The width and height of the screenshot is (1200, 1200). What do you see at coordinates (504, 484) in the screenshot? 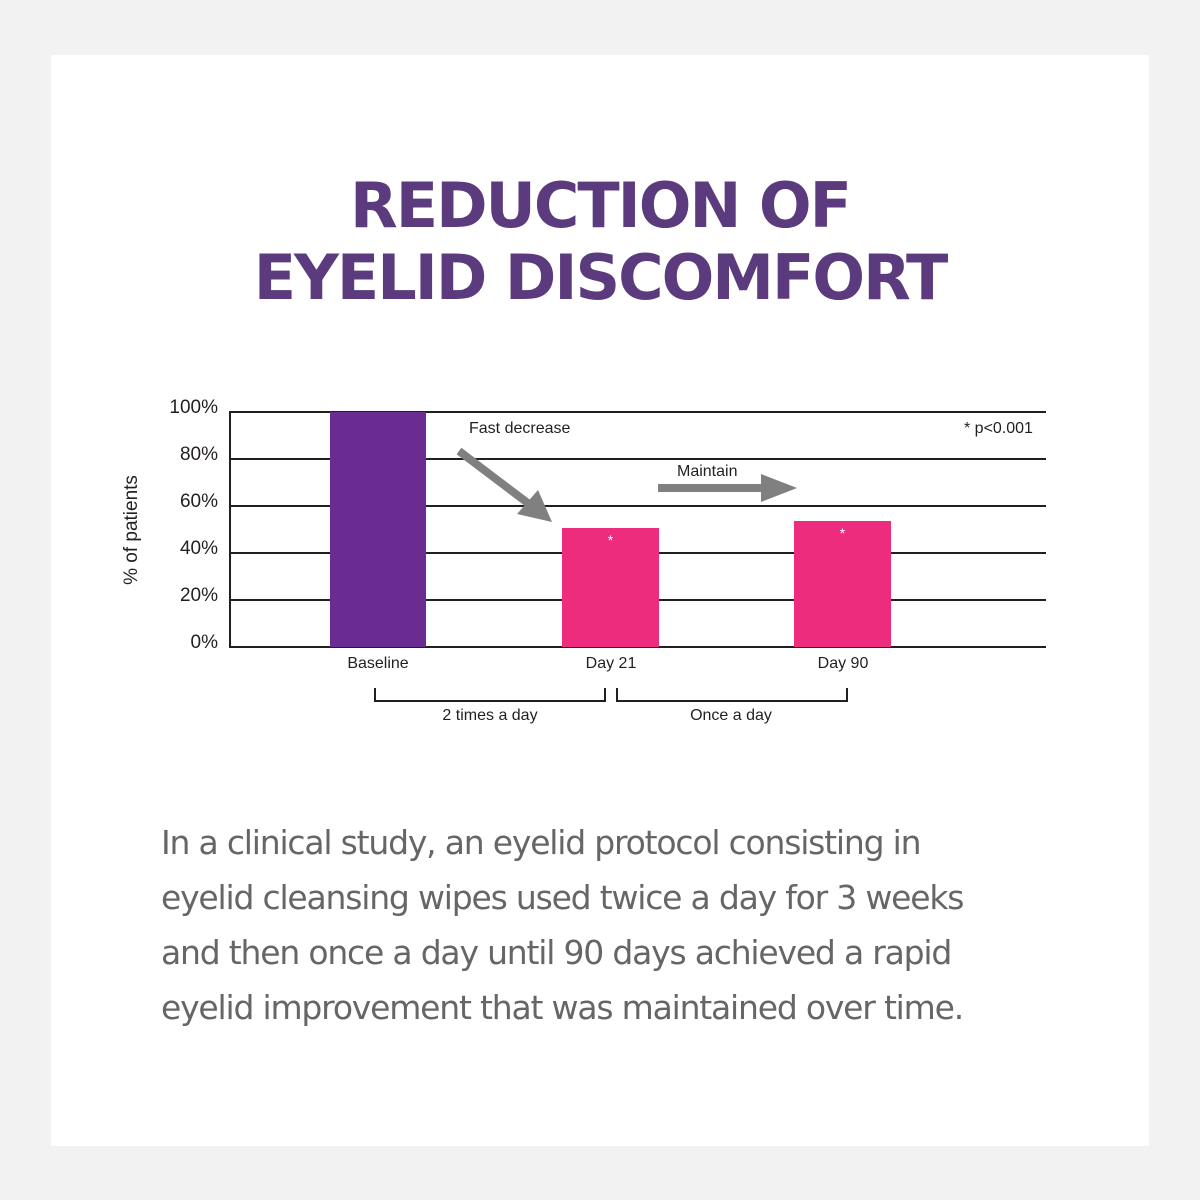
I see `fast-decrease-arrow-icon` at bounding box center [504, 484].